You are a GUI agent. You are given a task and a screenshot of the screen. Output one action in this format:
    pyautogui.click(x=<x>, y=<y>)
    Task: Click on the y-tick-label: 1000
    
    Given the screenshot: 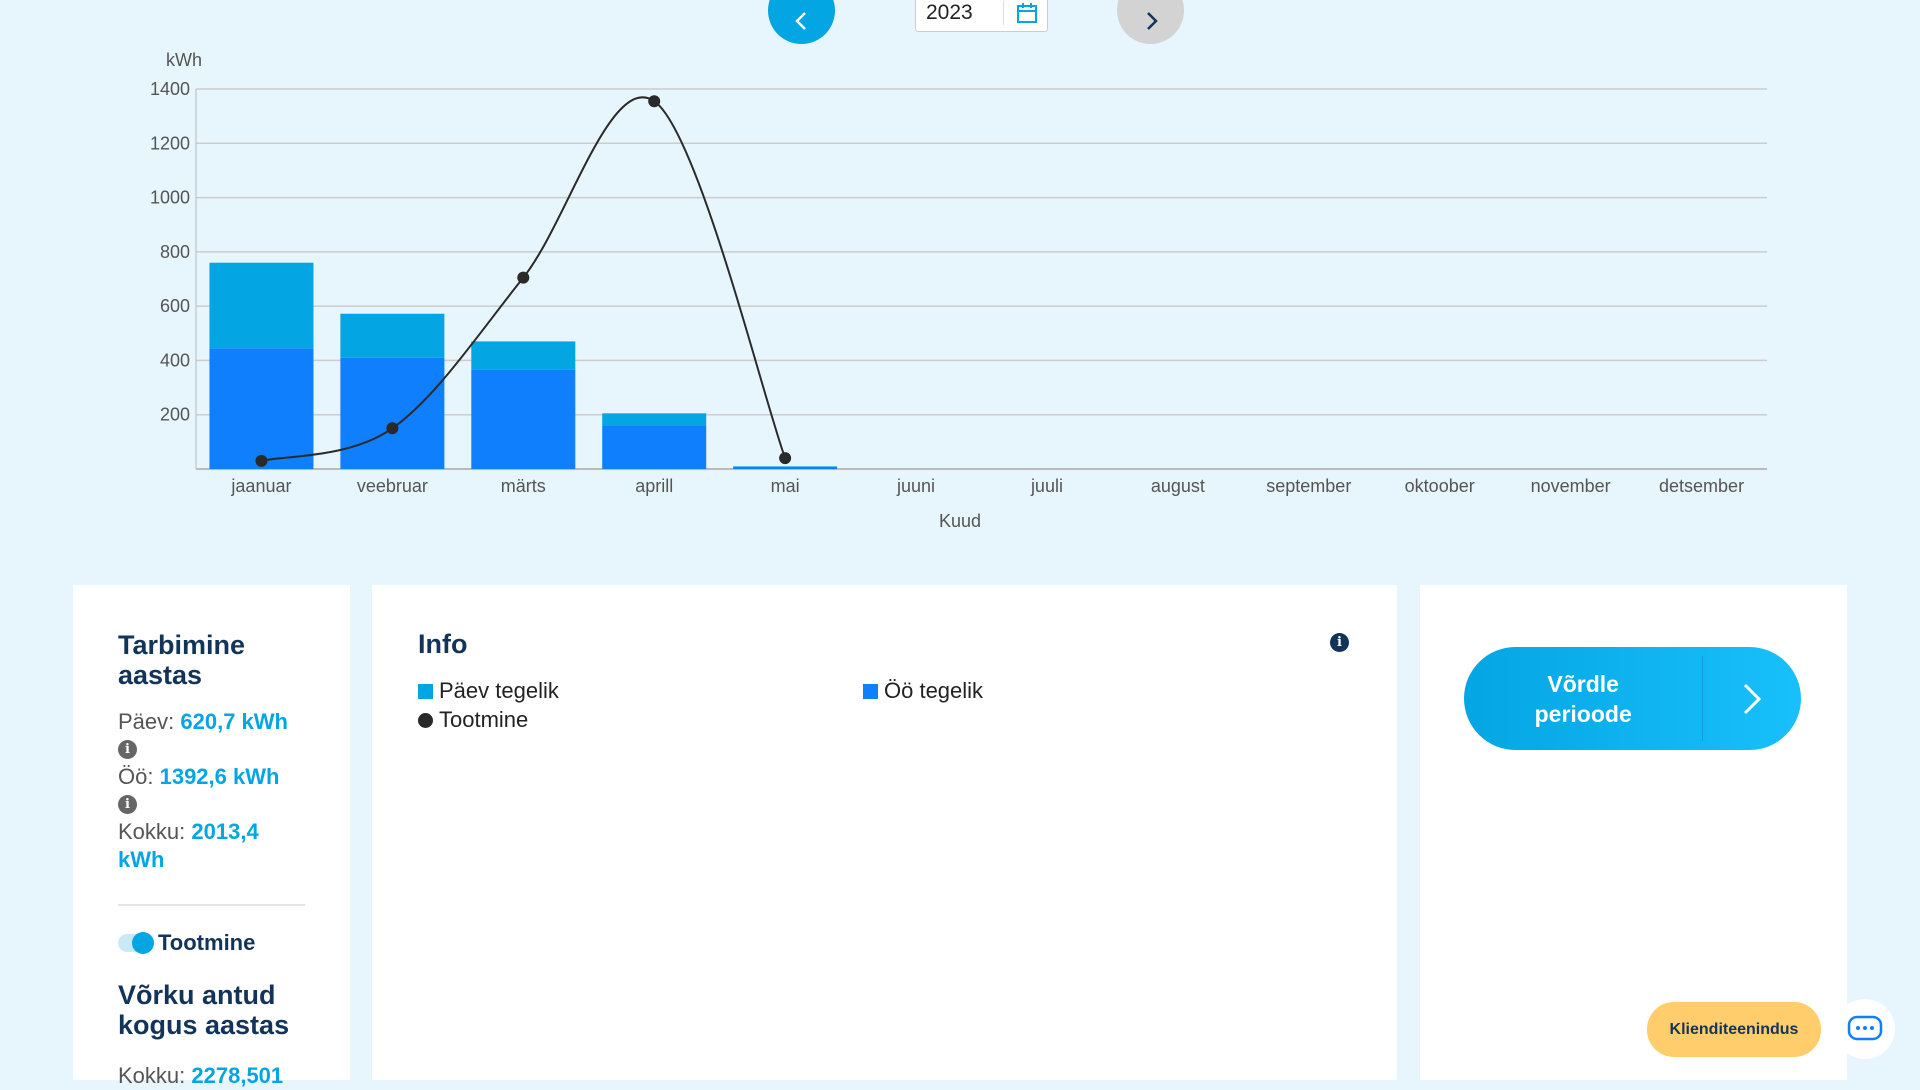 What is the action you would take?
    pyautogui.click(x=170, y=198)
    